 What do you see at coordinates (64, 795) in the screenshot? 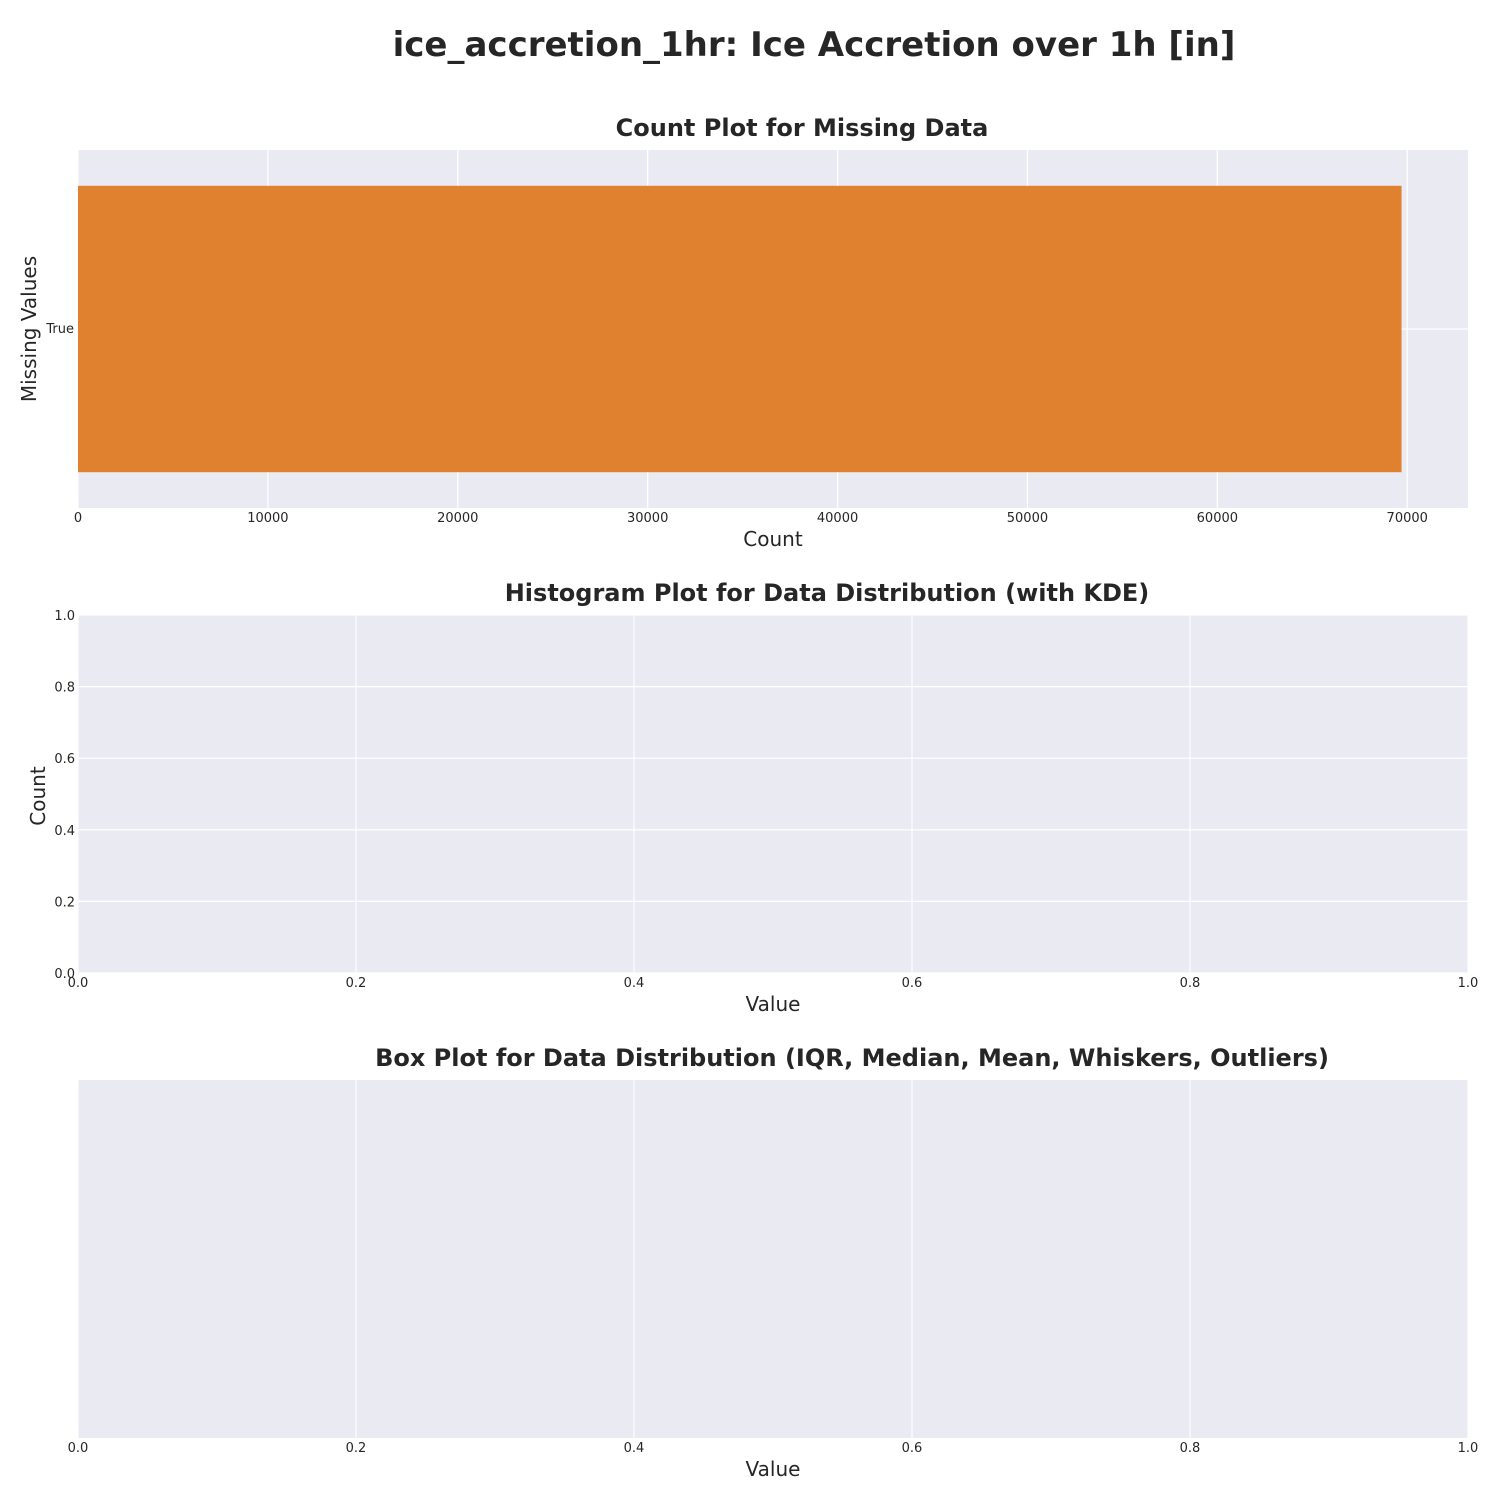
I see `histogram-y-ticks: 0.0 0.2 0.4 0.6 0.8 1.0` at bounding box center [64, 795].